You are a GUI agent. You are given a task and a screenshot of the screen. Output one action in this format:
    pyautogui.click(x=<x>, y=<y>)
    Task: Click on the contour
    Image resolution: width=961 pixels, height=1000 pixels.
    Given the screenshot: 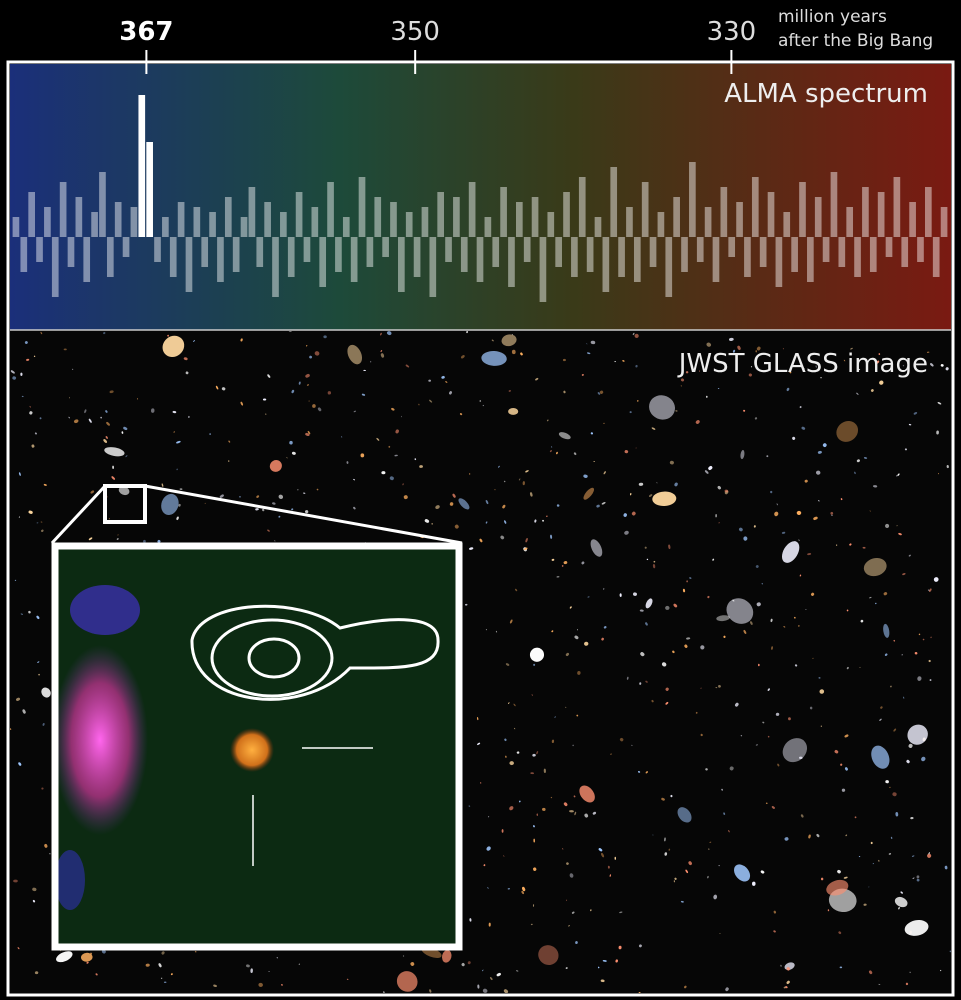 What is the action you would take?
    pyautogui.click(x=315, y=652)
    